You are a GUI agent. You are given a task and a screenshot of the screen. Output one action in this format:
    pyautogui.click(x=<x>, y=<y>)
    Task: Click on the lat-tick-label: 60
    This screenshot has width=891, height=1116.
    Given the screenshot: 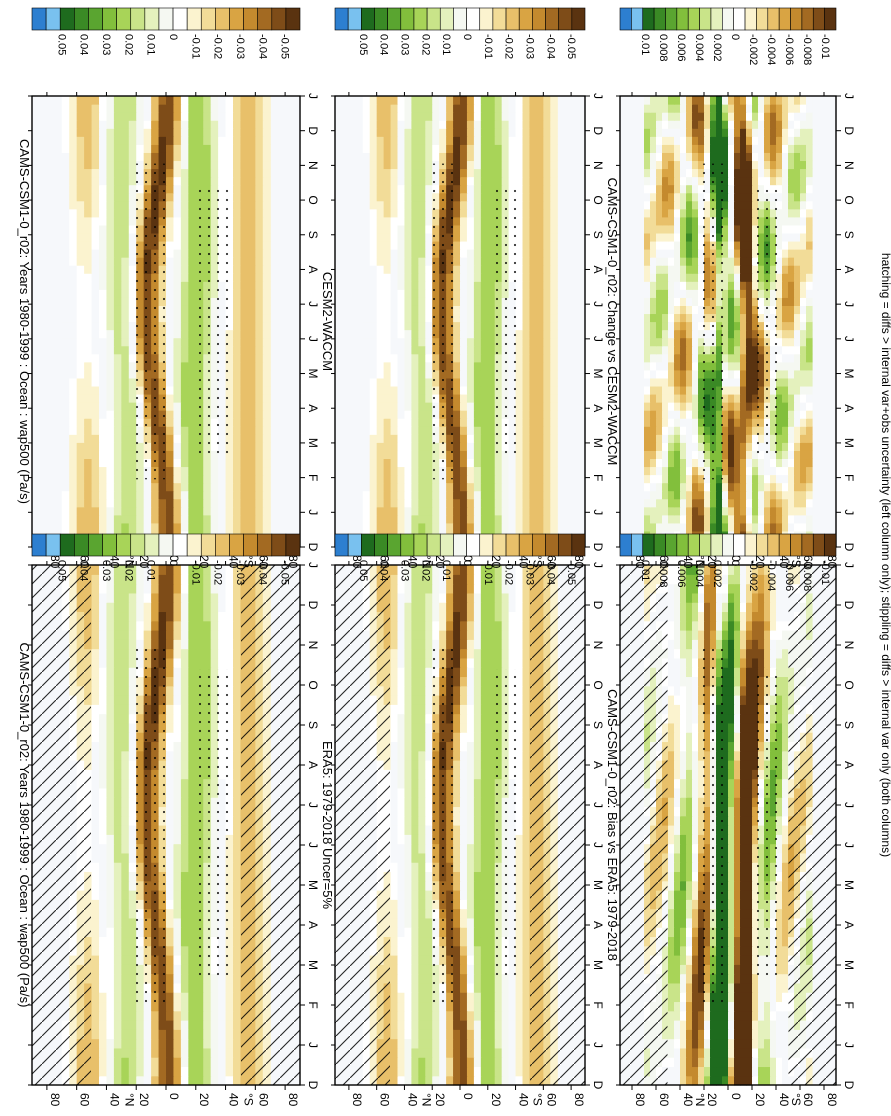 What is the action you would take?
    pyautogui.click(x=263, y=1100)
    